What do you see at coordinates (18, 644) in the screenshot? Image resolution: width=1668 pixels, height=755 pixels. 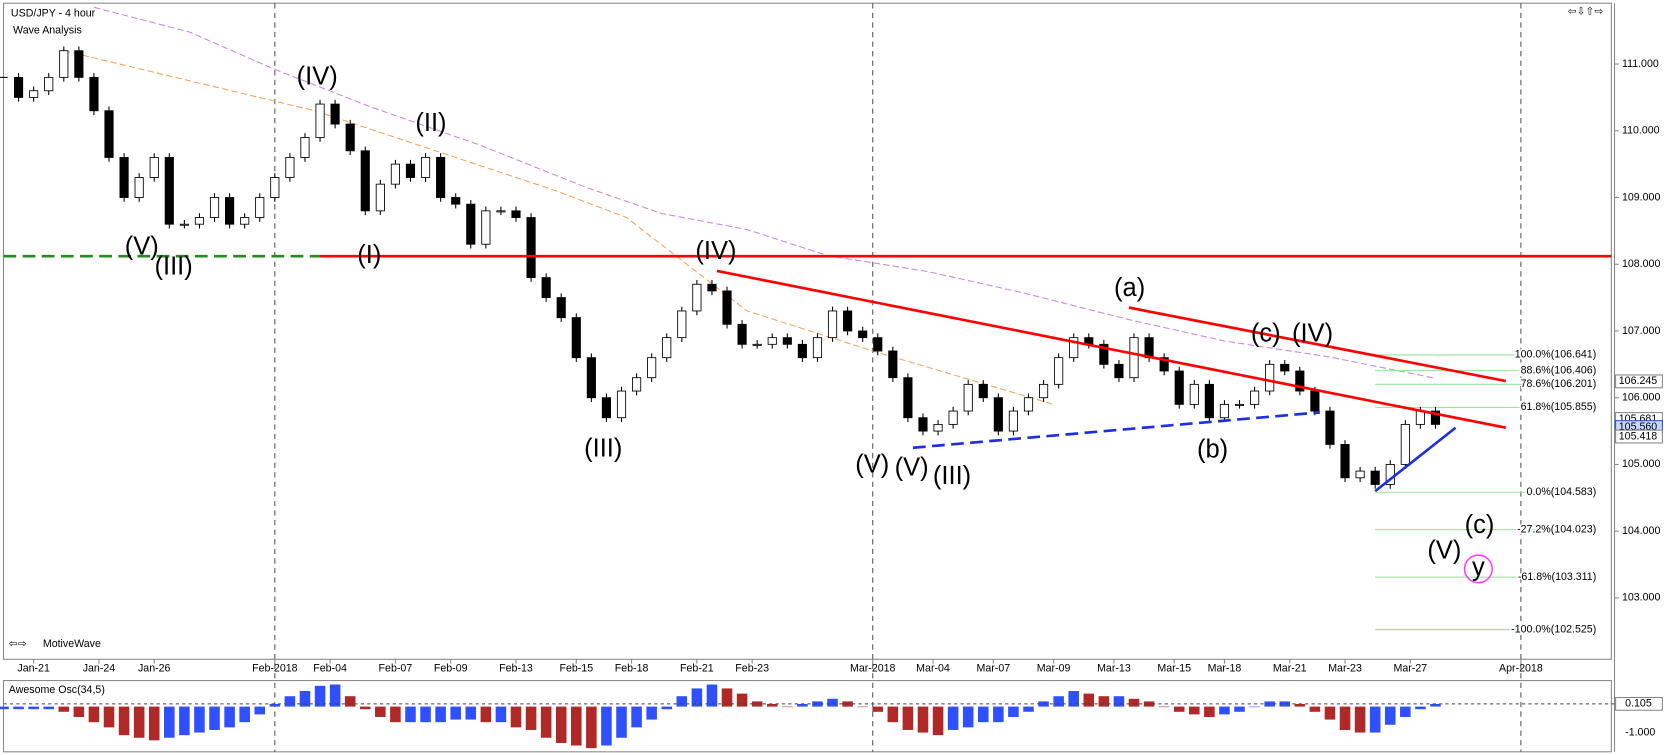 I see `nav-arrows: ⇦⇨` at bounding box center [18, 644].